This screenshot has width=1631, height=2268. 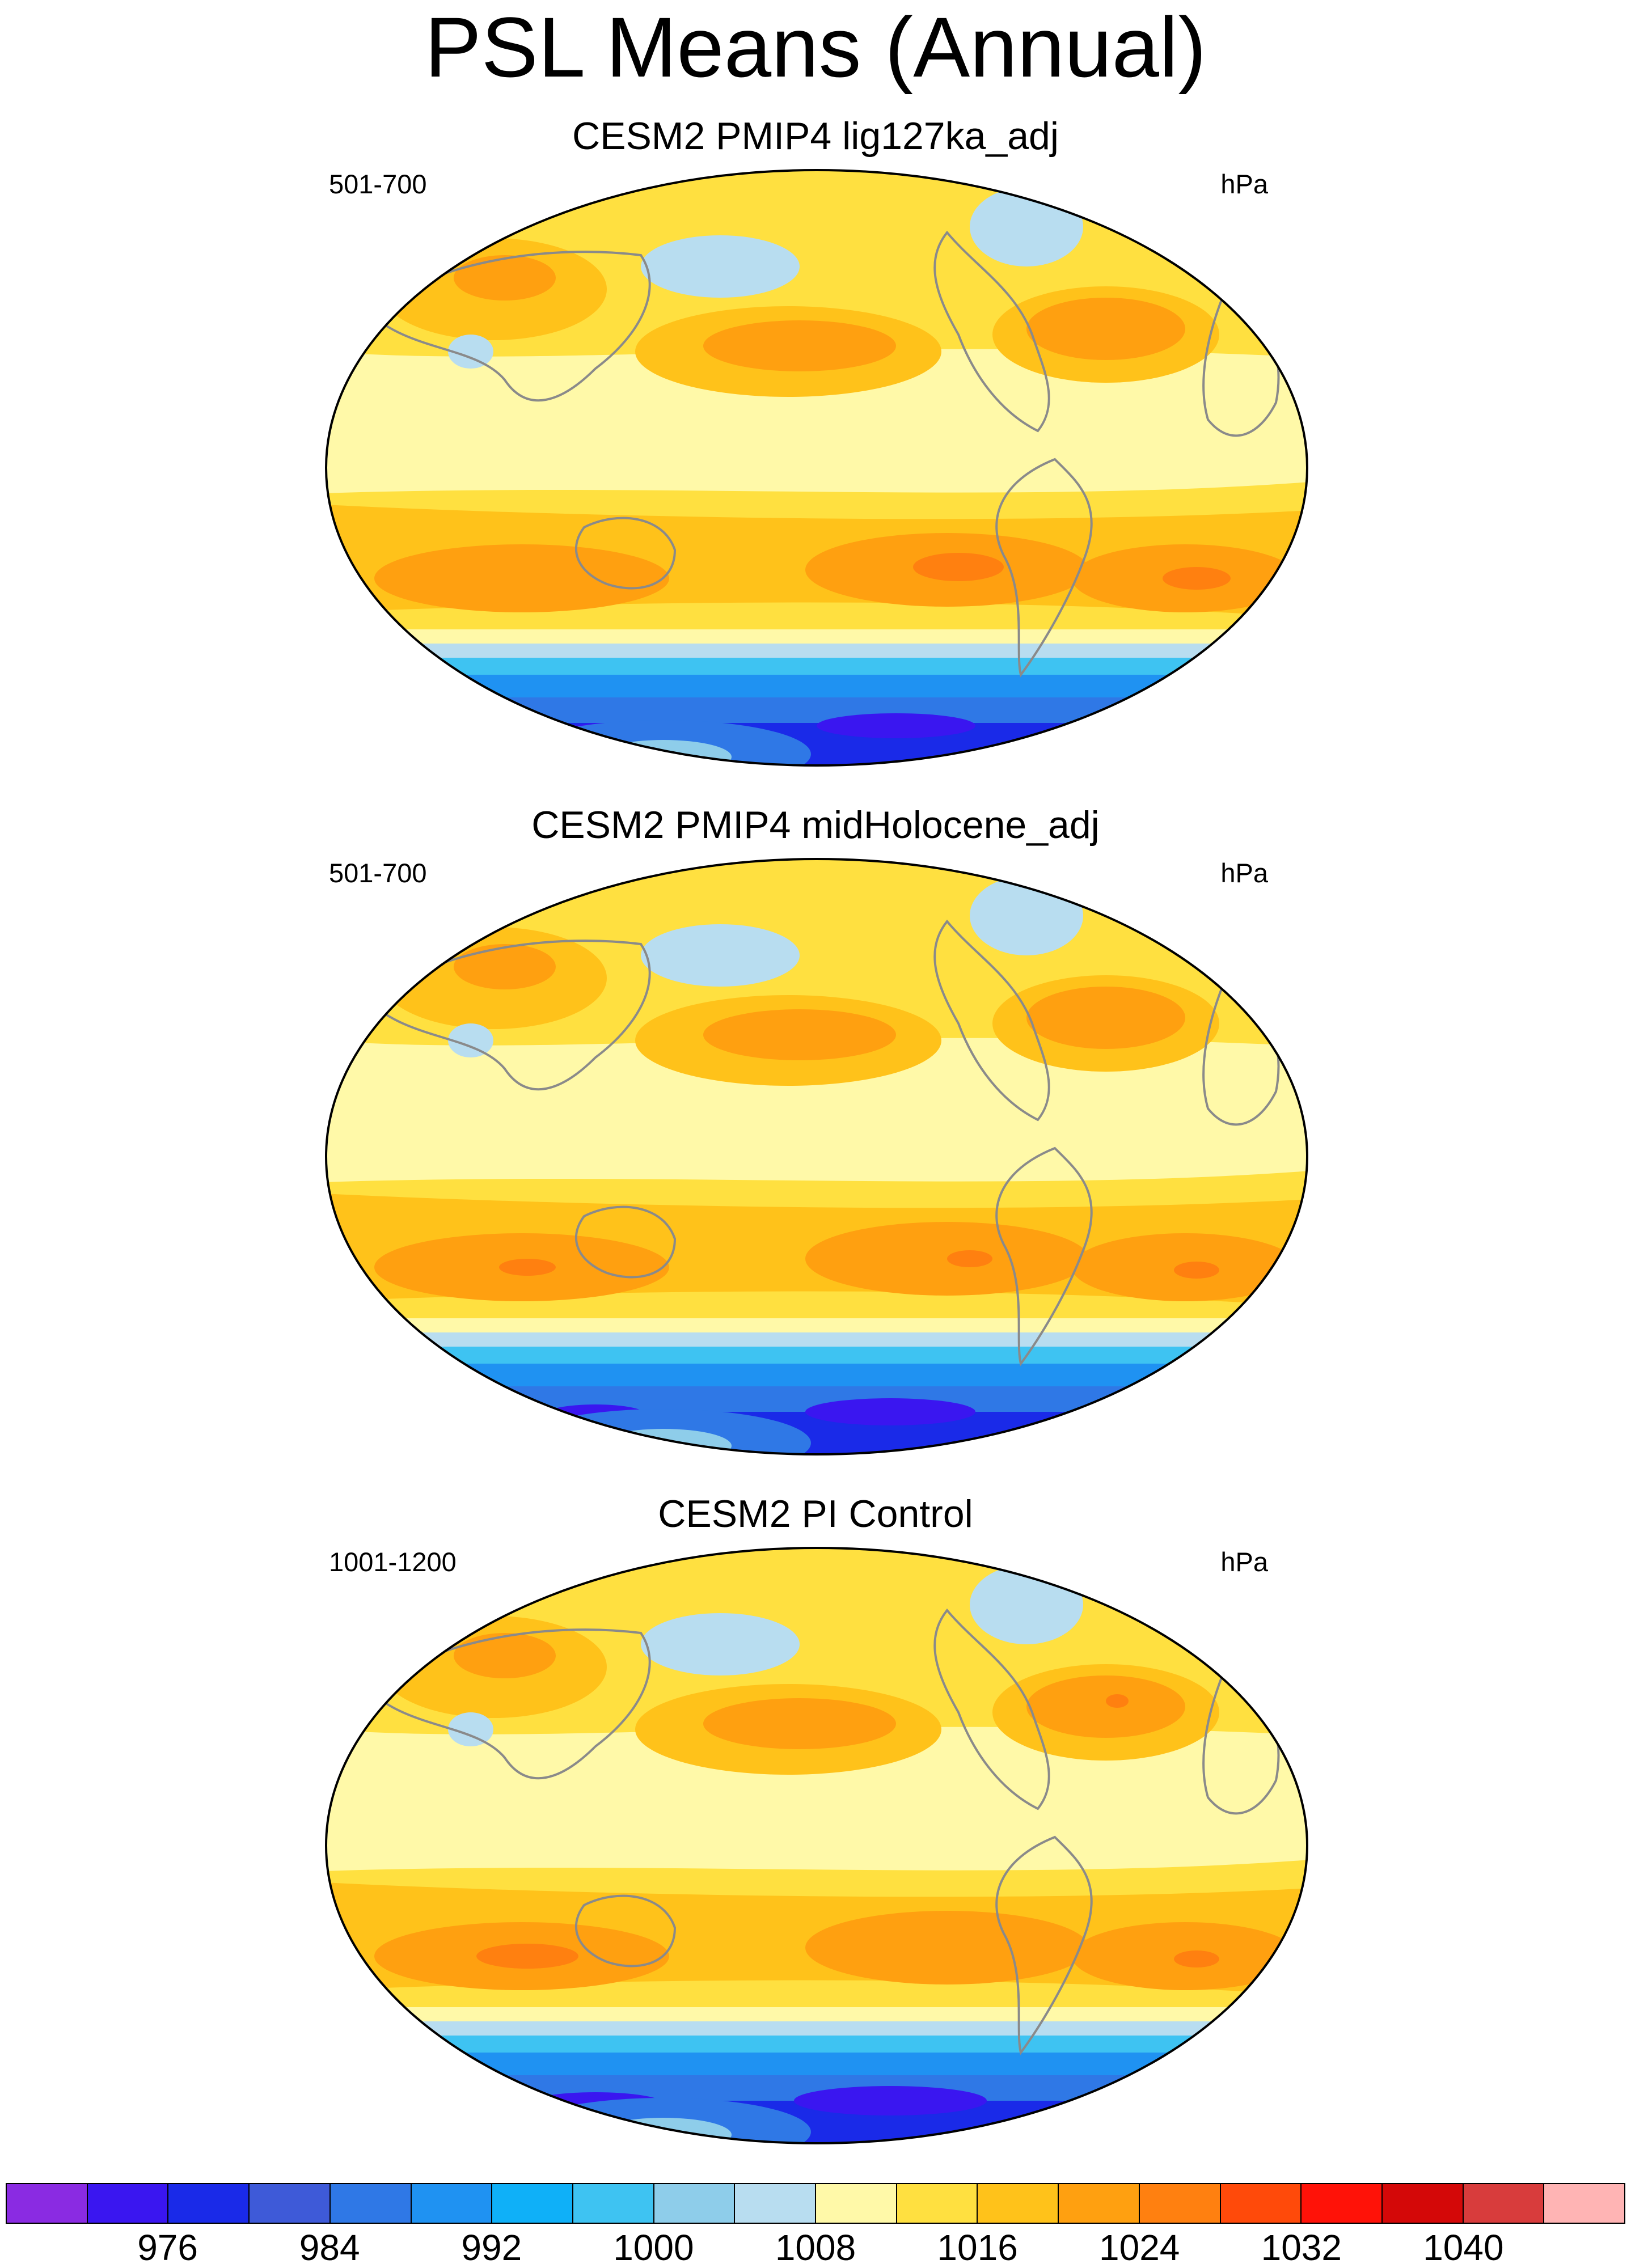 I want to click on colorbar-tick-label: 984, so click(x=329, y=2247).